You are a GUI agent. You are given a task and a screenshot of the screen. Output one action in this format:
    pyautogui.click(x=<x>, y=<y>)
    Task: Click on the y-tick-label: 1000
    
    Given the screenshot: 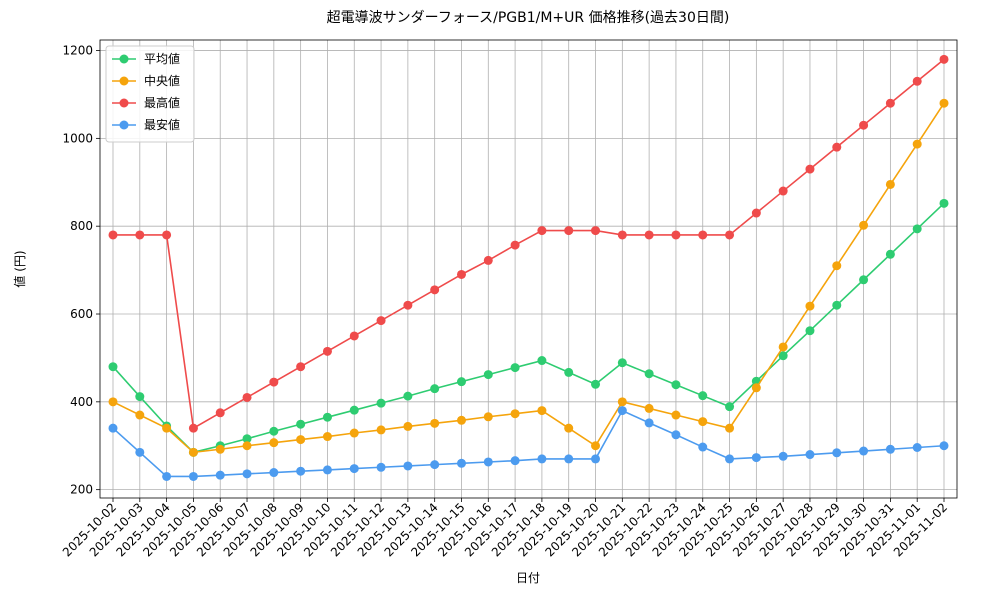 What is the action you would take?
    pyautogui.click(x=77, y=138)
    